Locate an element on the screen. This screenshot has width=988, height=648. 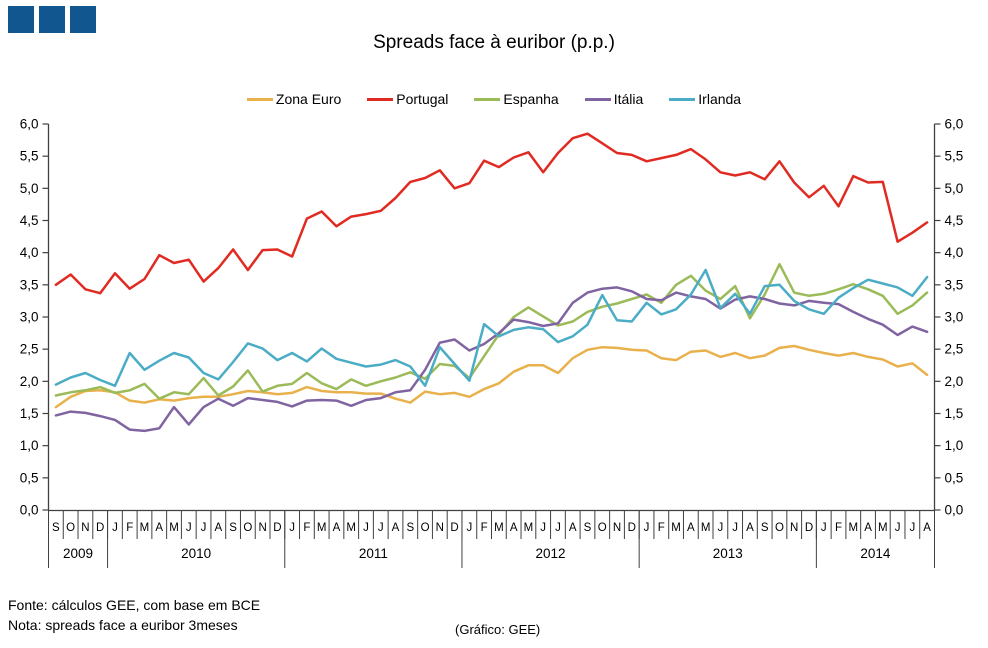
grafico-credit: (Gráfico: GEE) is located at coordinates (498, 629).